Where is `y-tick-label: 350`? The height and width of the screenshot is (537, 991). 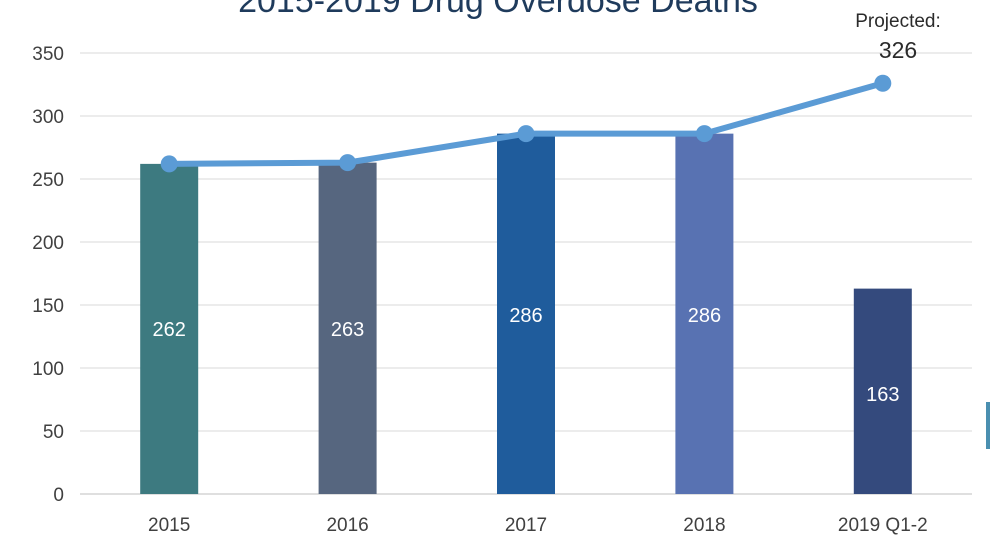
y-tick-label: 350 is located at coordinates (48, 54).